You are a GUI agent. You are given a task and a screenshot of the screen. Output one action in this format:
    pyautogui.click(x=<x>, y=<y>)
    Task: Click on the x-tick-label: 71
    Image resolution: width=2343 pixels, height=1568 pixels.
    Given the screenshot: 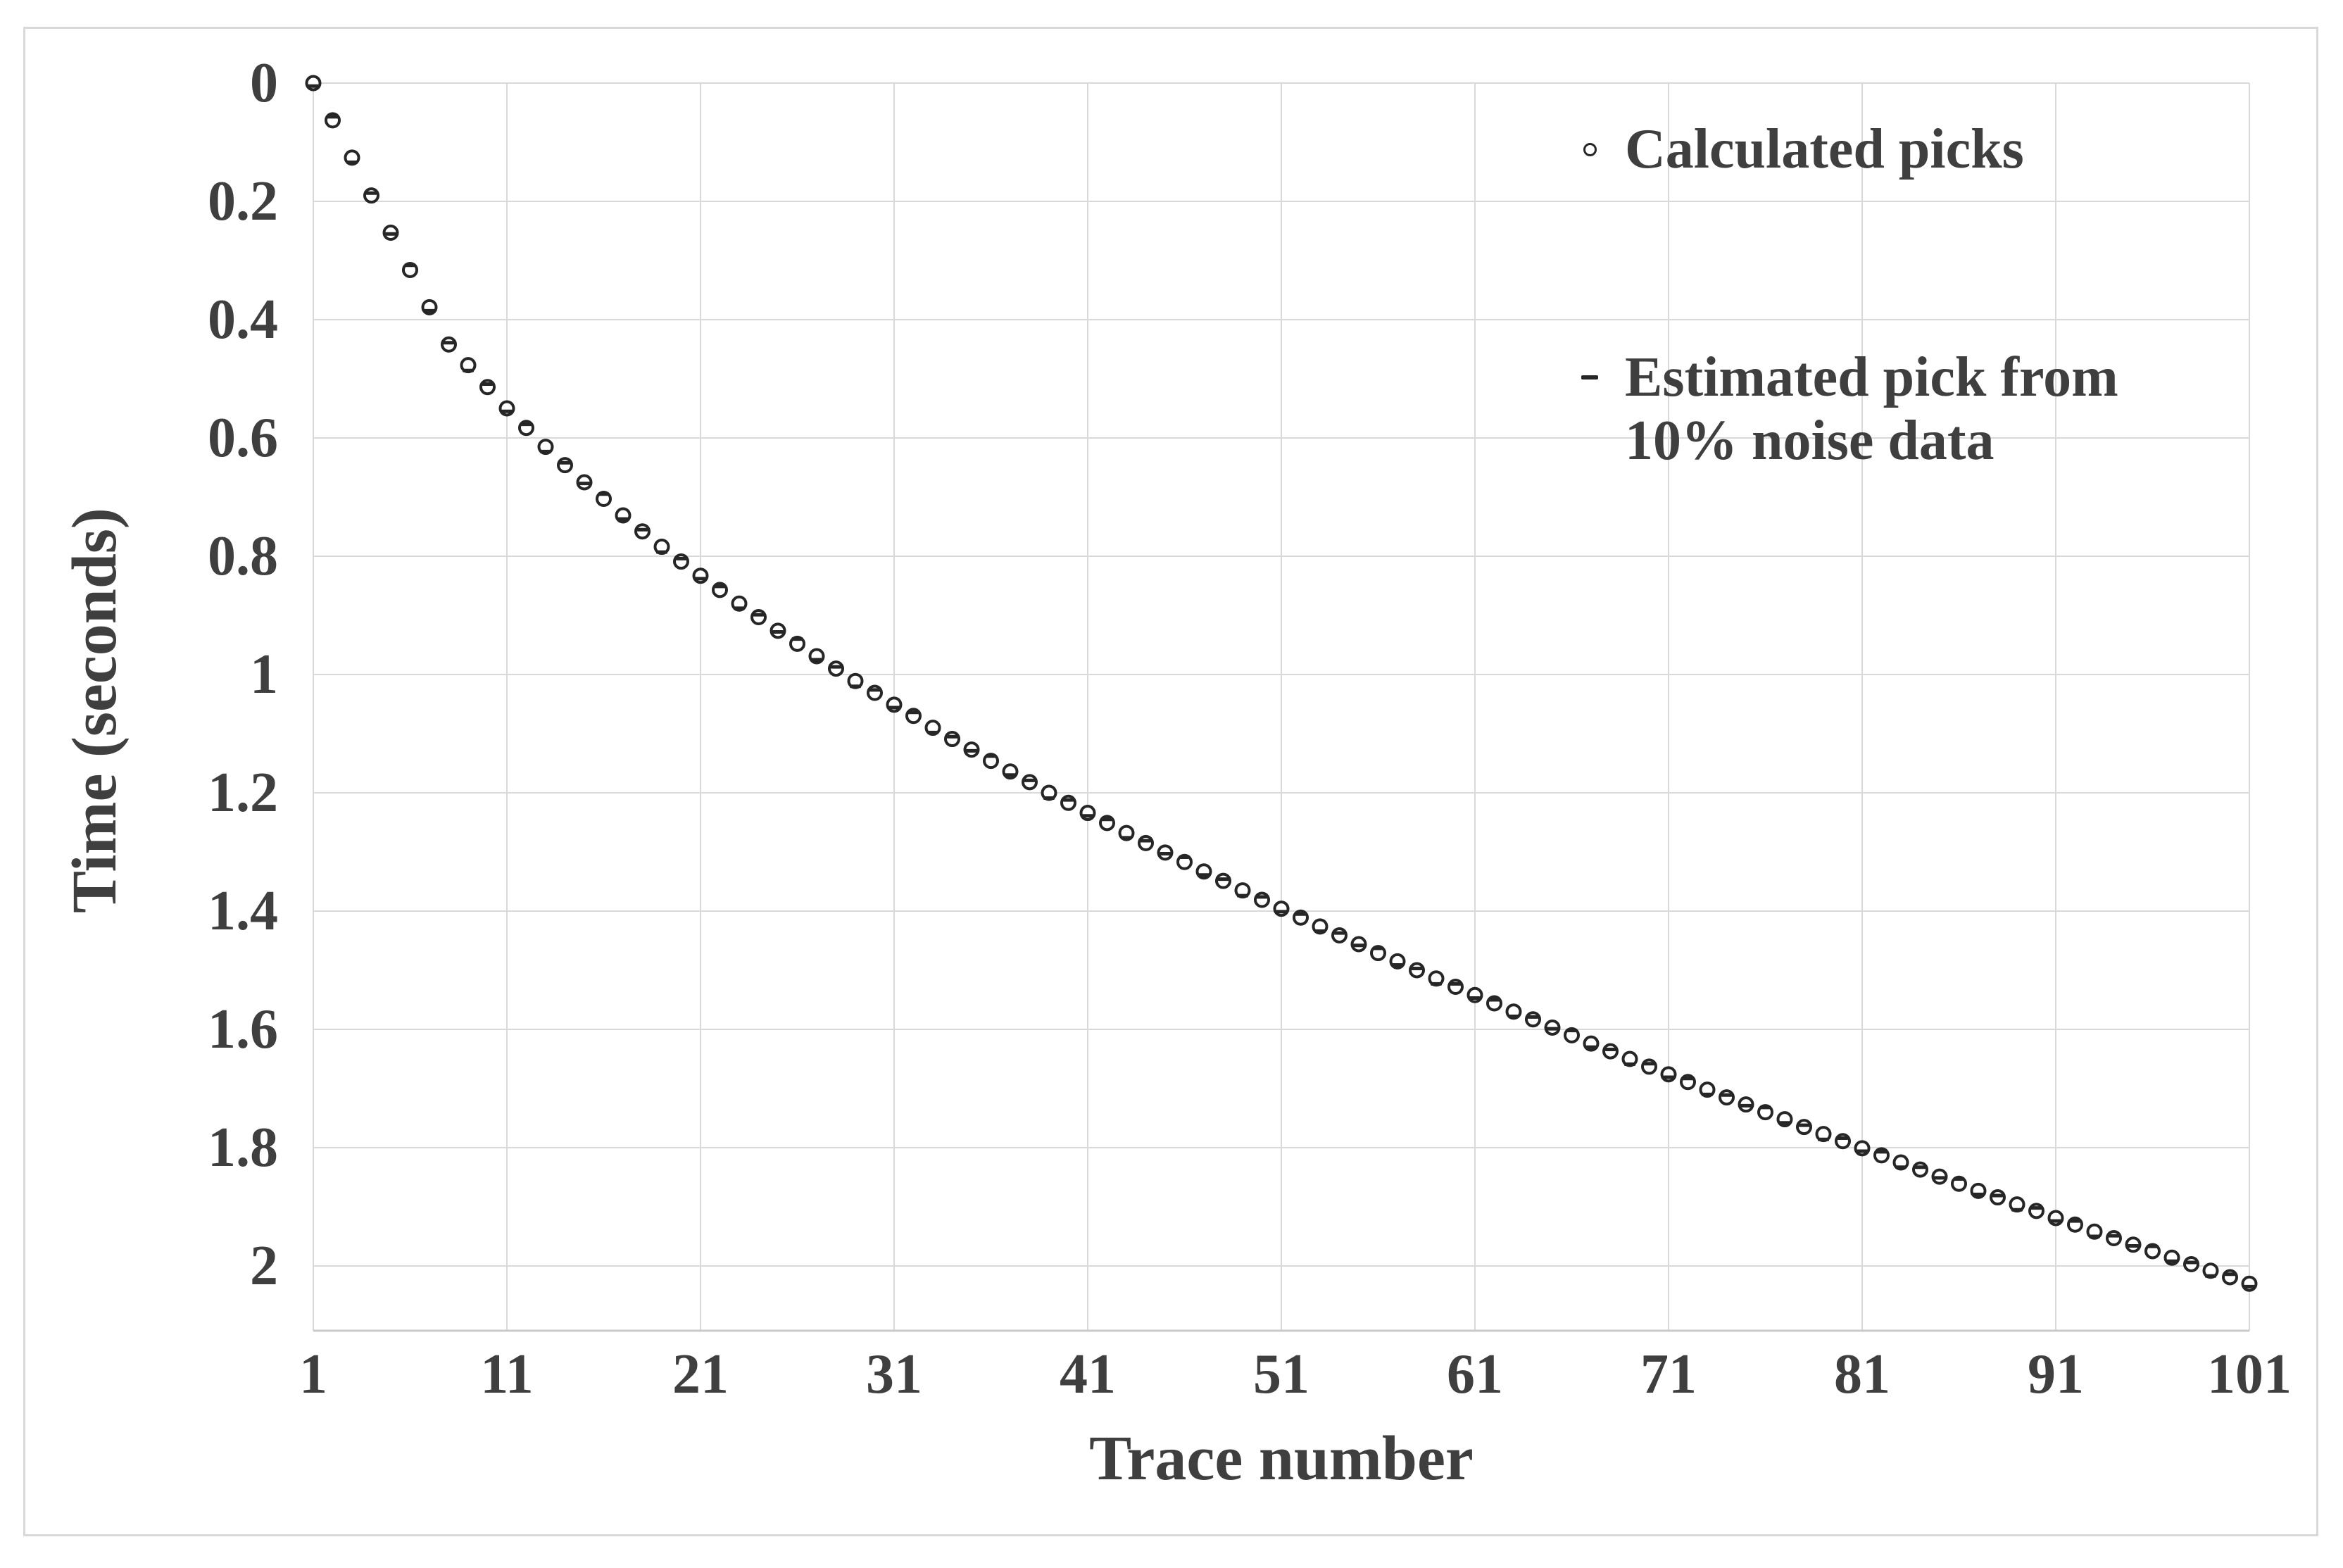 What is the action you would take?
    pyautogui.click(x=1668, y=1374)
    